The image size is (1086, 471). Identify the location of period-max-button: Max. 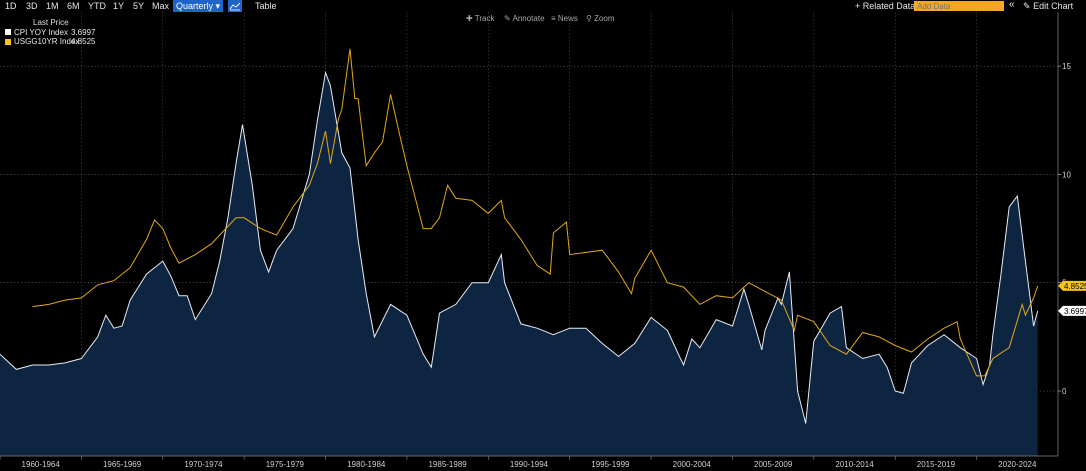
(161, 6).